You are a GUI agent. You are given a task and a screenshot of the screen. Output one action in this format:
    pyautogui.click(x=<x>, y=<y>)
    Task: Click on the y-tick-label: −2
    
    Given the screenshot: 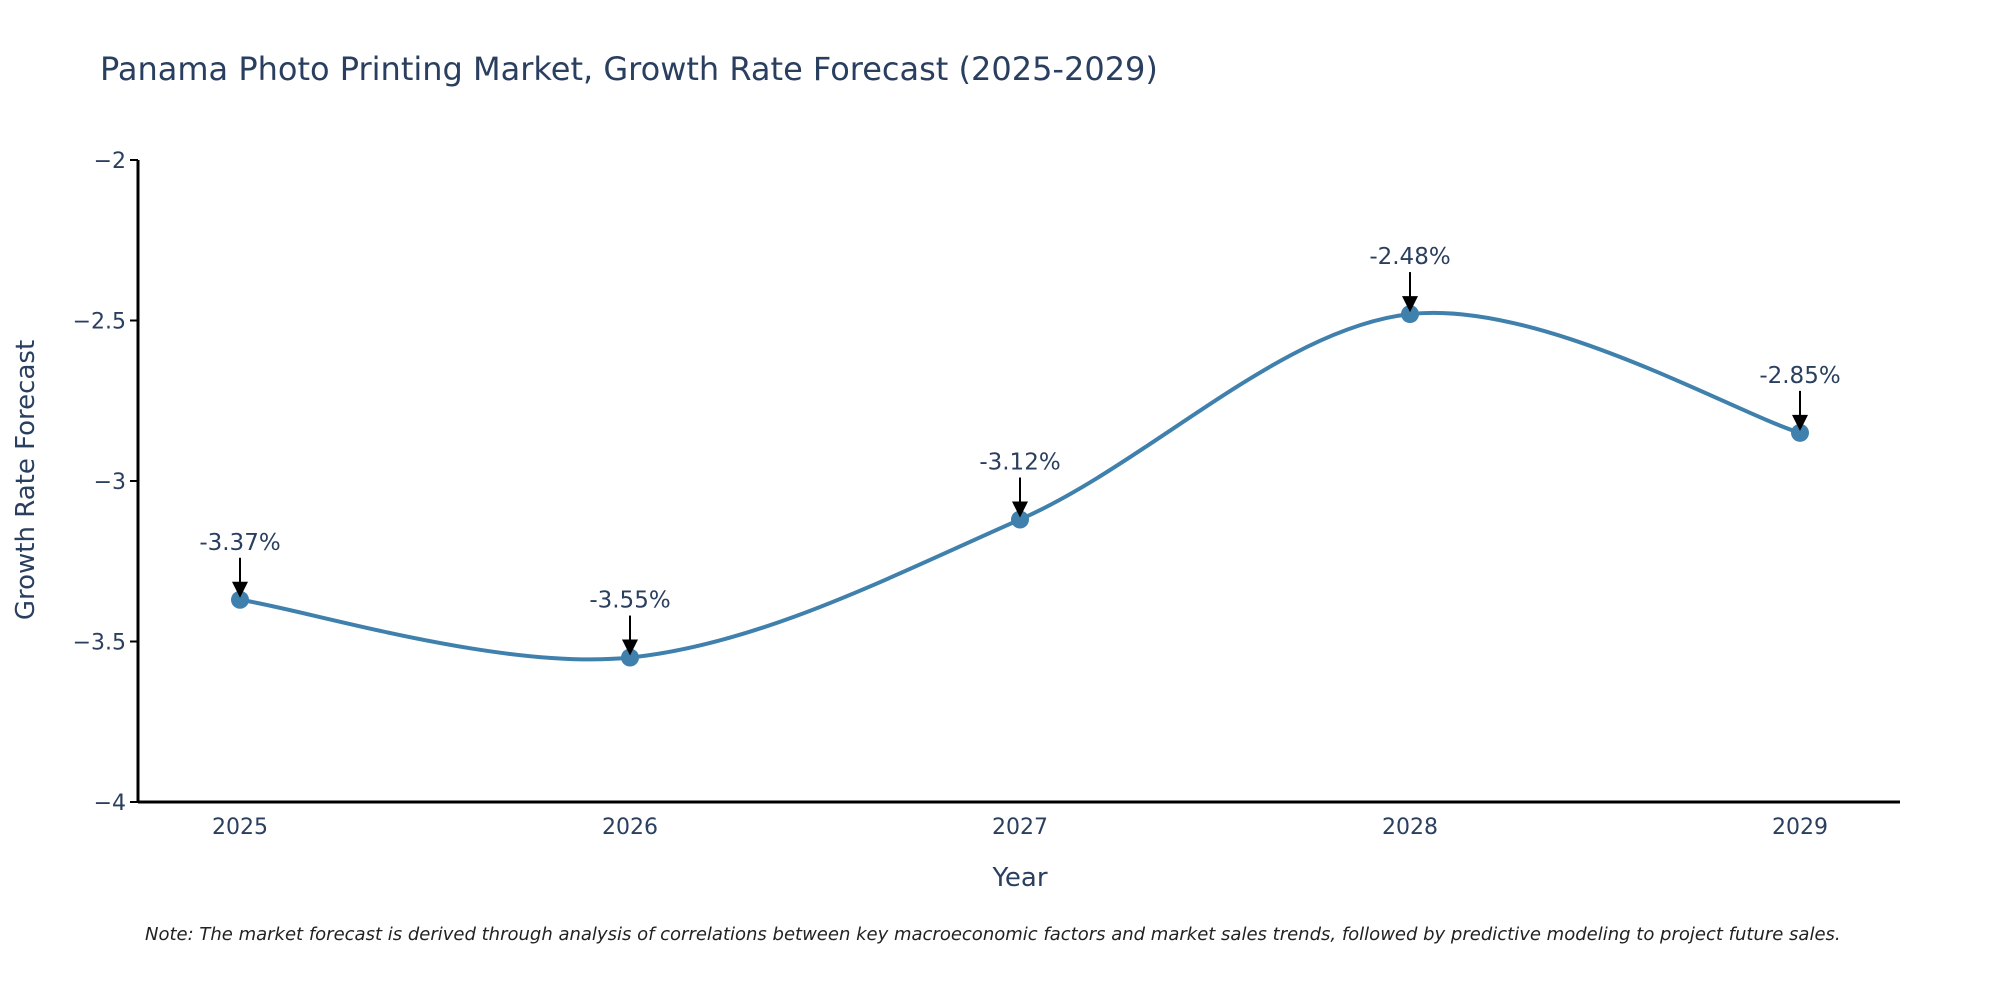 What is the action you would take?
    pyautogui.click(x=110, y=161)
    